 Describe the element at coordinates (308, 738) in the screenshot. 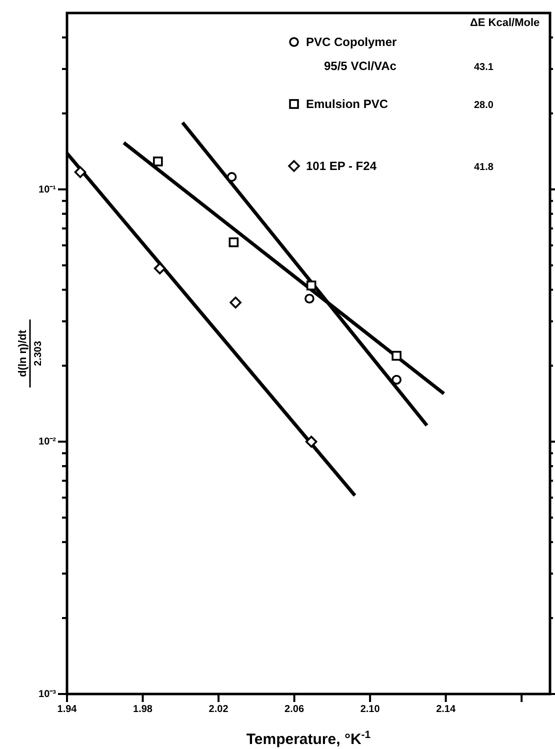

I see `x-axis-title: Temperature, °K$^{-1}$` at that location.